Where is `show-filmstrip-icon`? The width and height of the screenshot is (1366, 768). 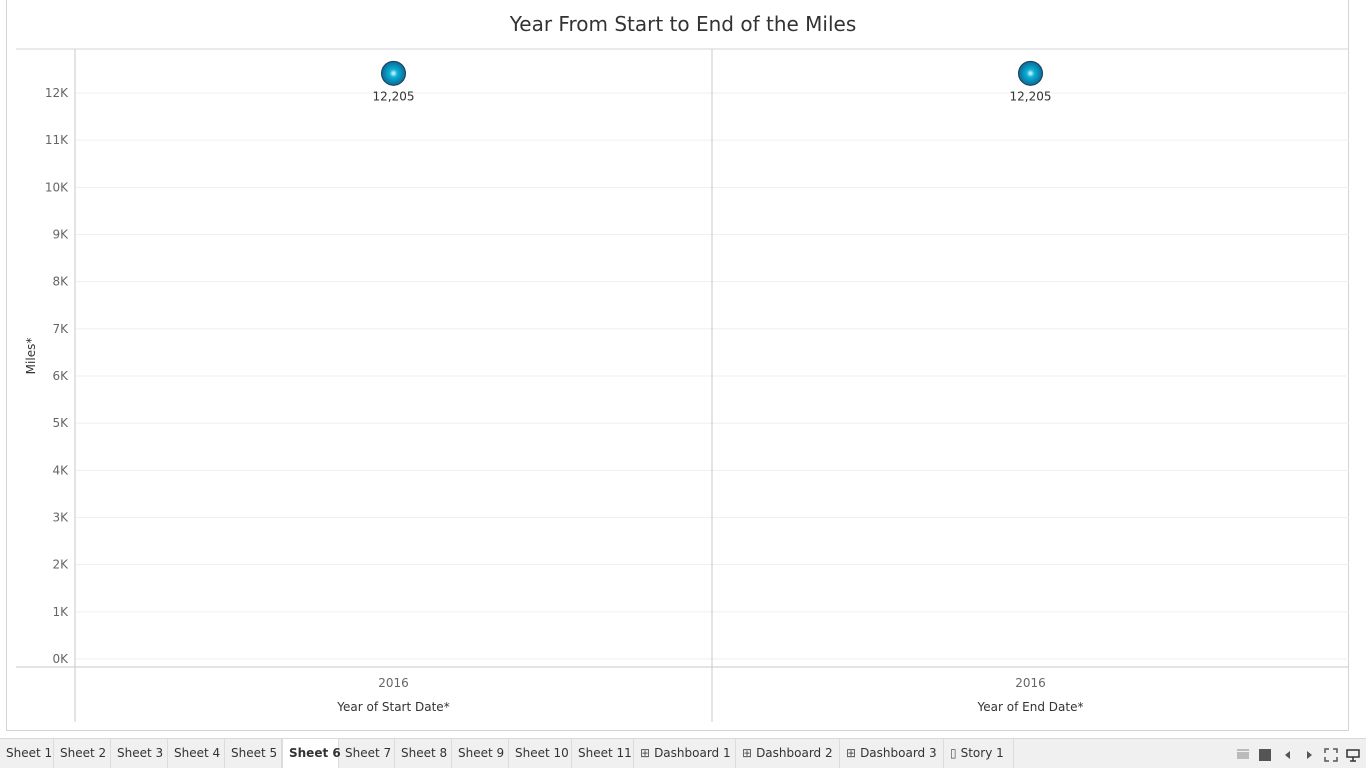
show-filmstrip-icon is located at coordinates (1243, 754).